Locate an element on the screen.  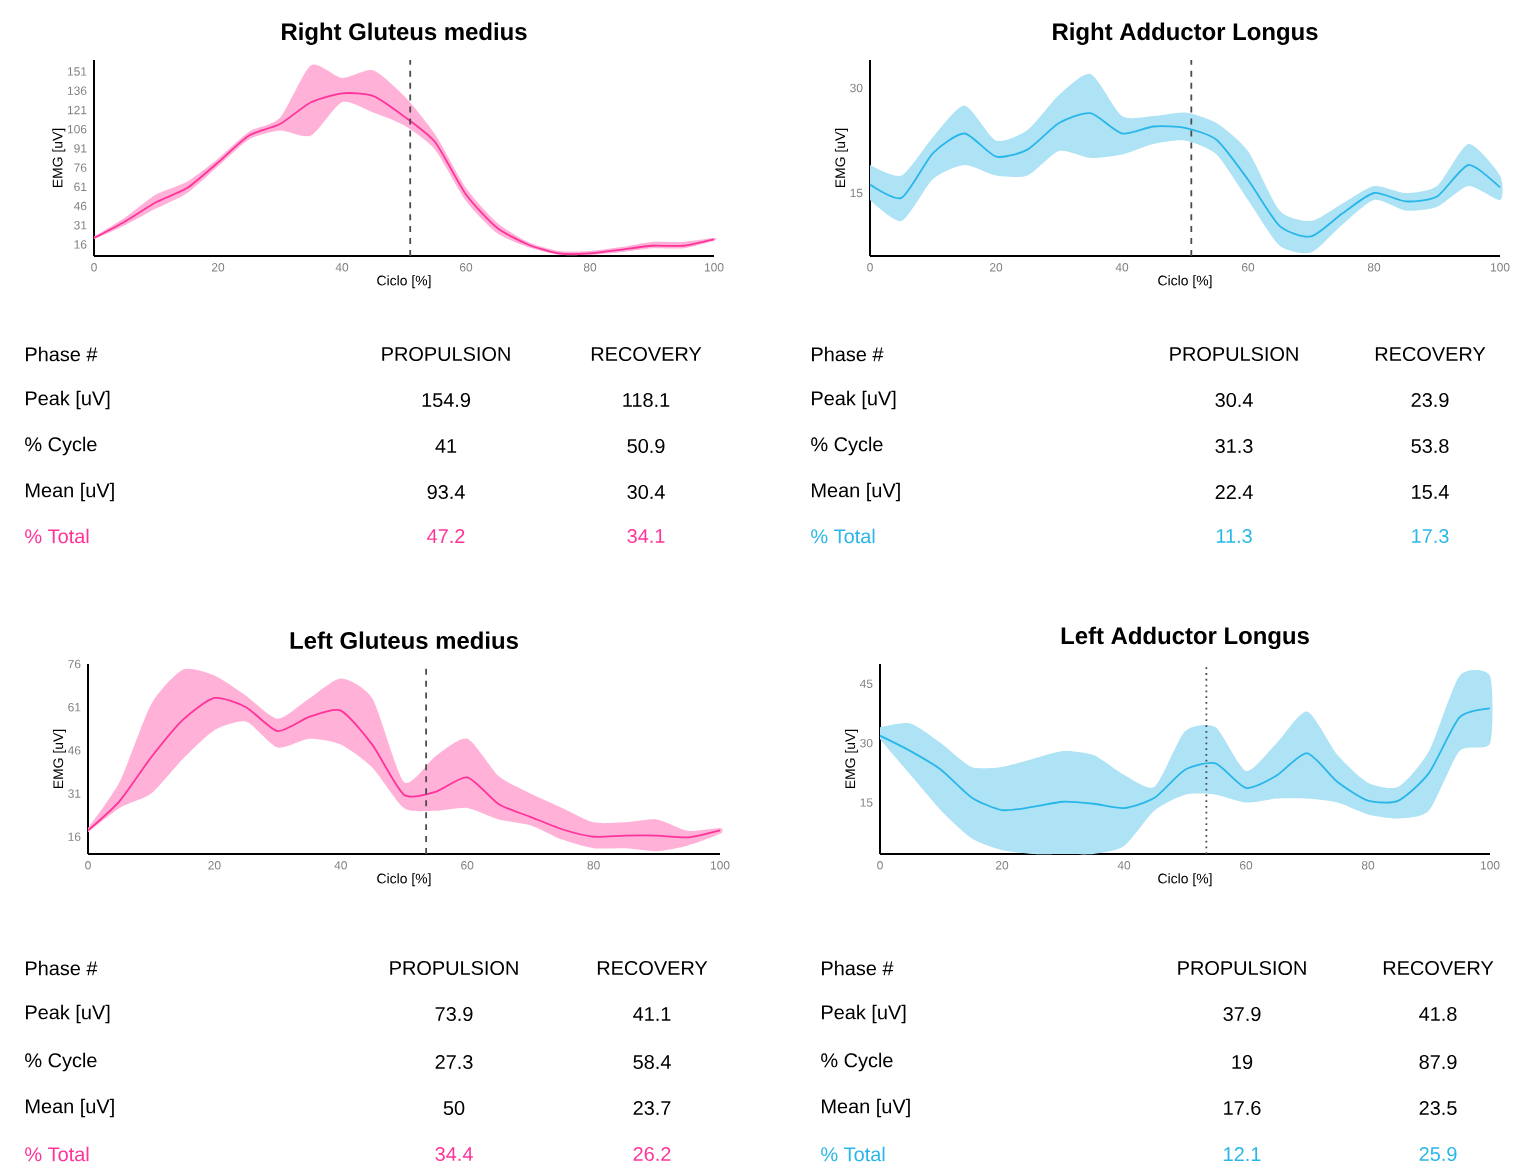
text: 58.4 is located at coordinates (652, 1062).